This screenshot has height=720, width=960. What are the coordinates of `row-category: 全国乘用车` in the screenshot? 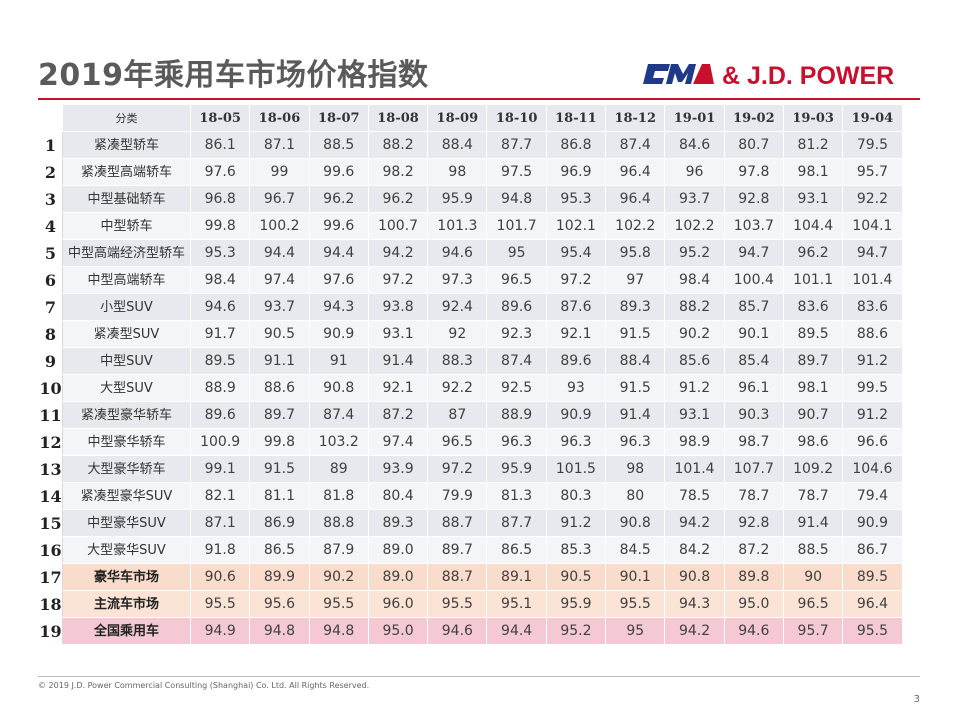 It's located at (126, 631).